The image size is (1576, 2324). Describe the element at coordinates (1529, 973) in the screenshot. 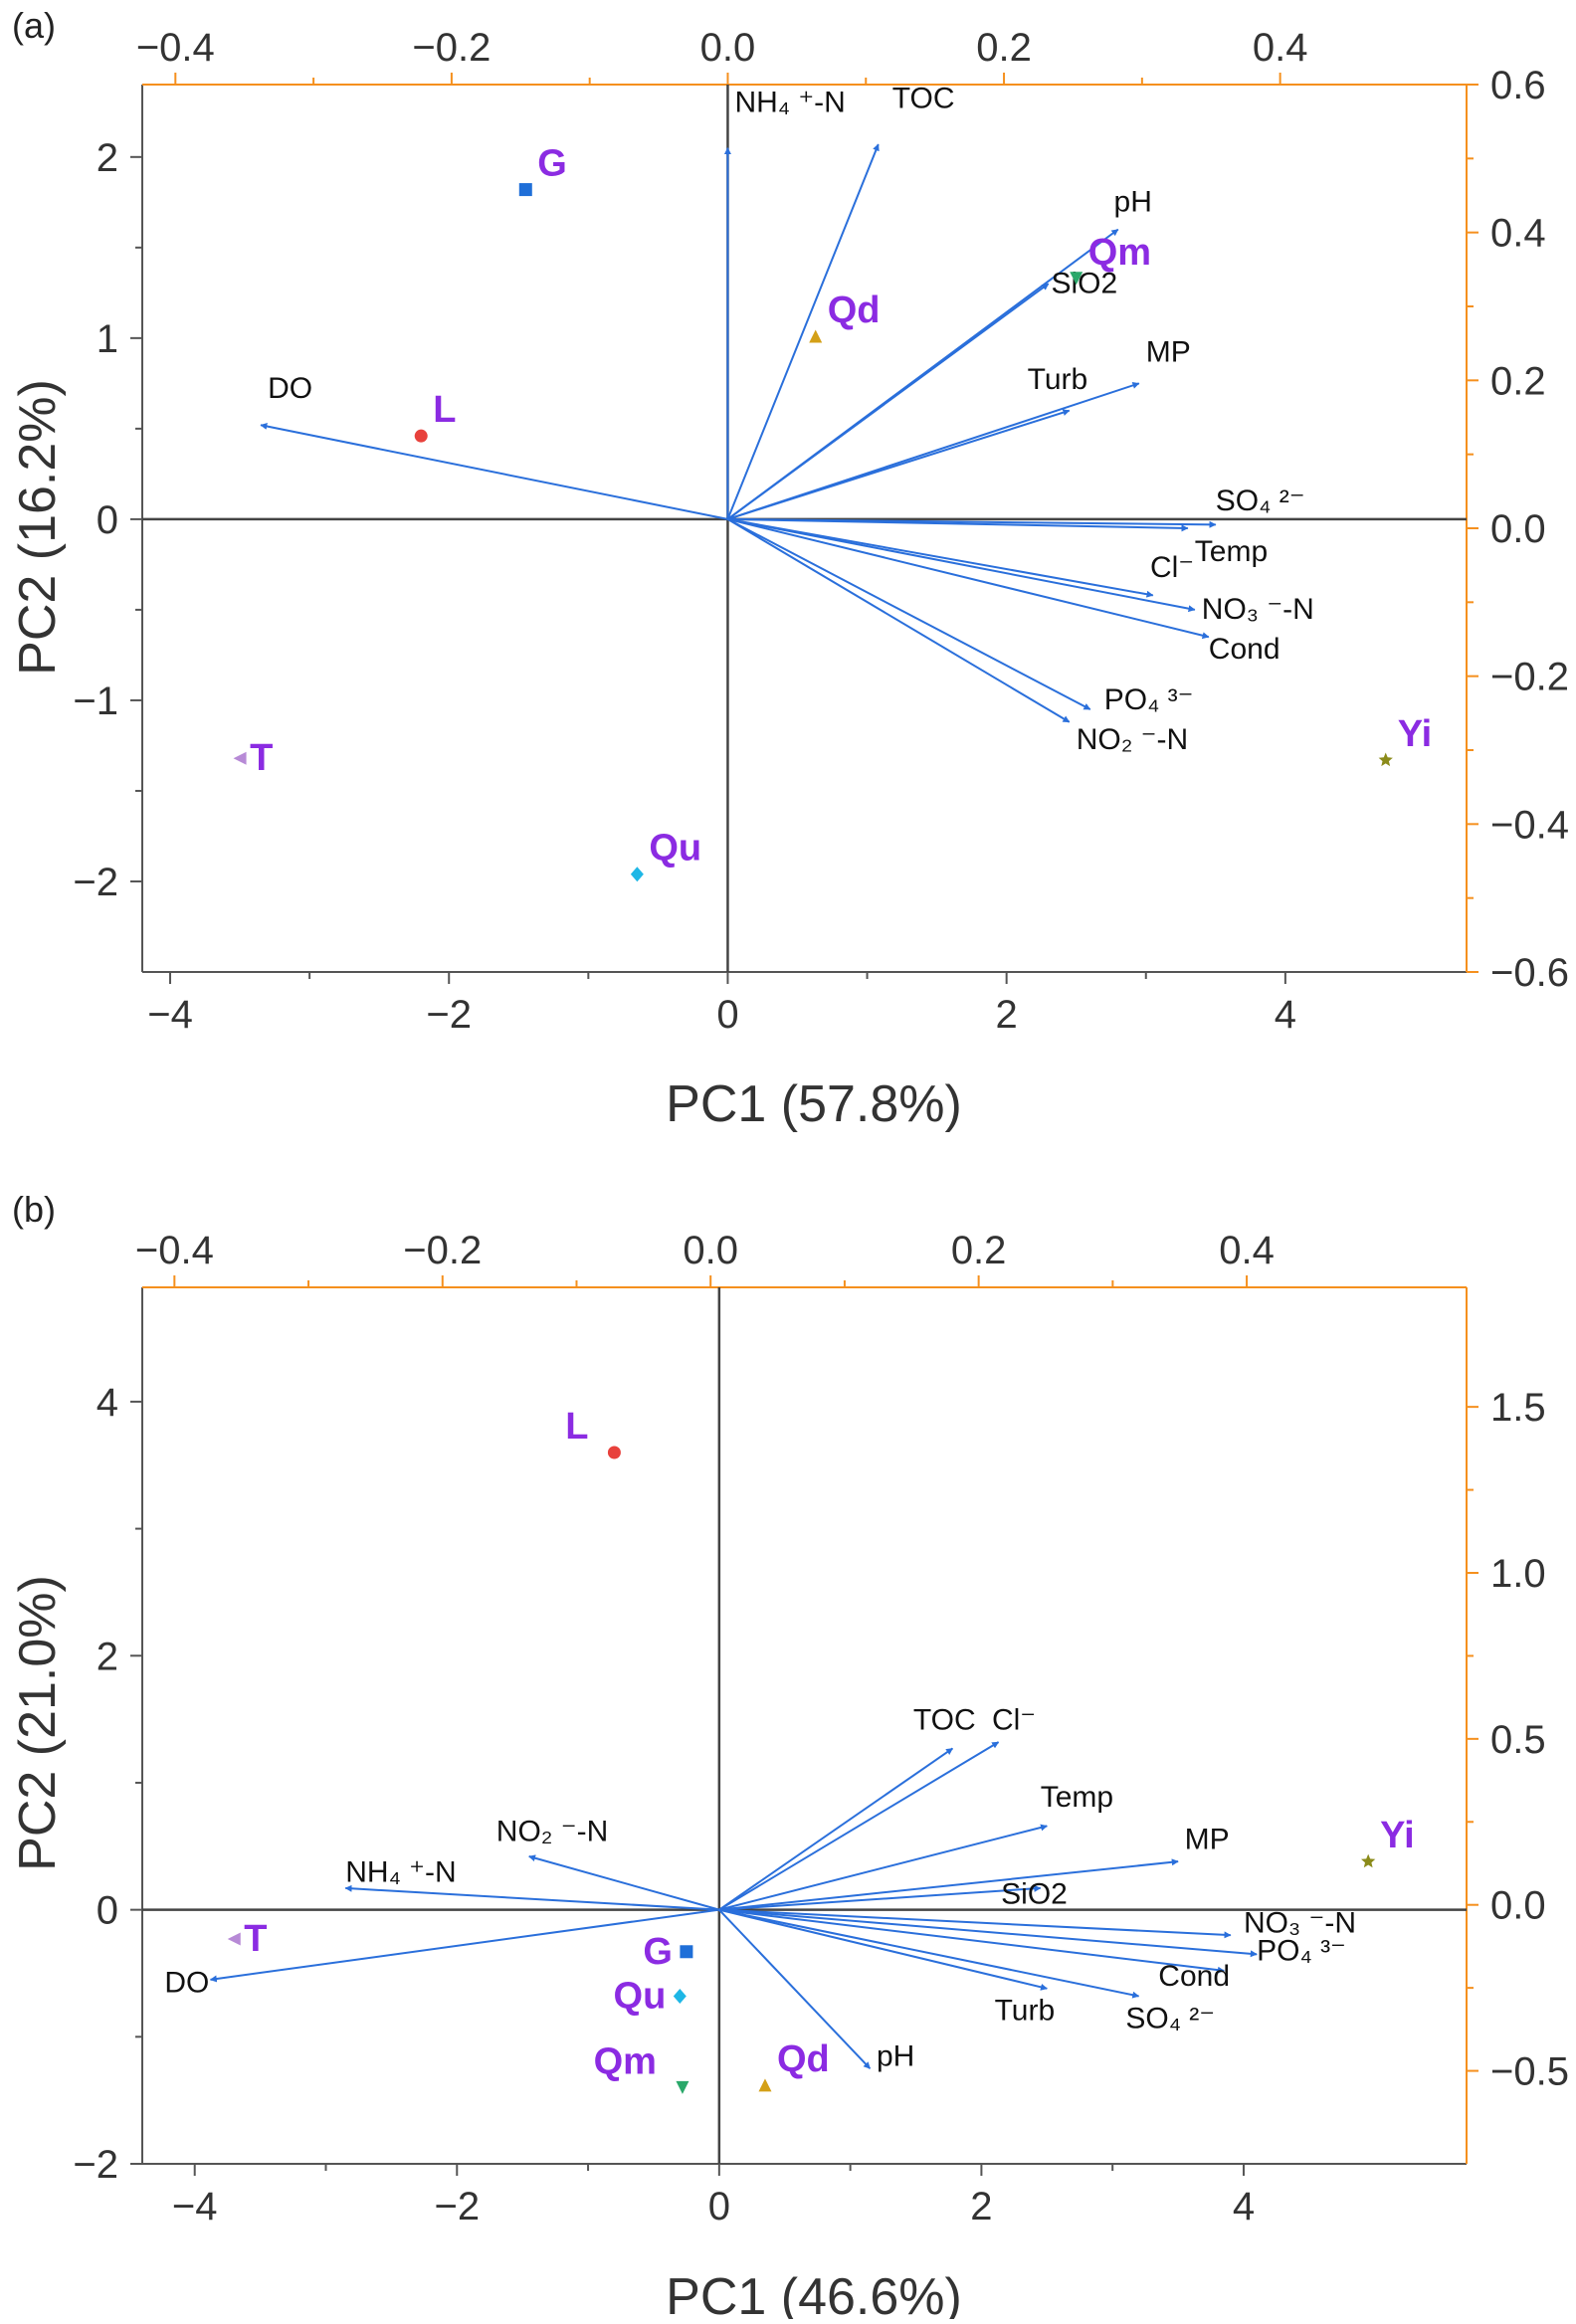

I see `right-y-tick-label: −0.6` at that location.